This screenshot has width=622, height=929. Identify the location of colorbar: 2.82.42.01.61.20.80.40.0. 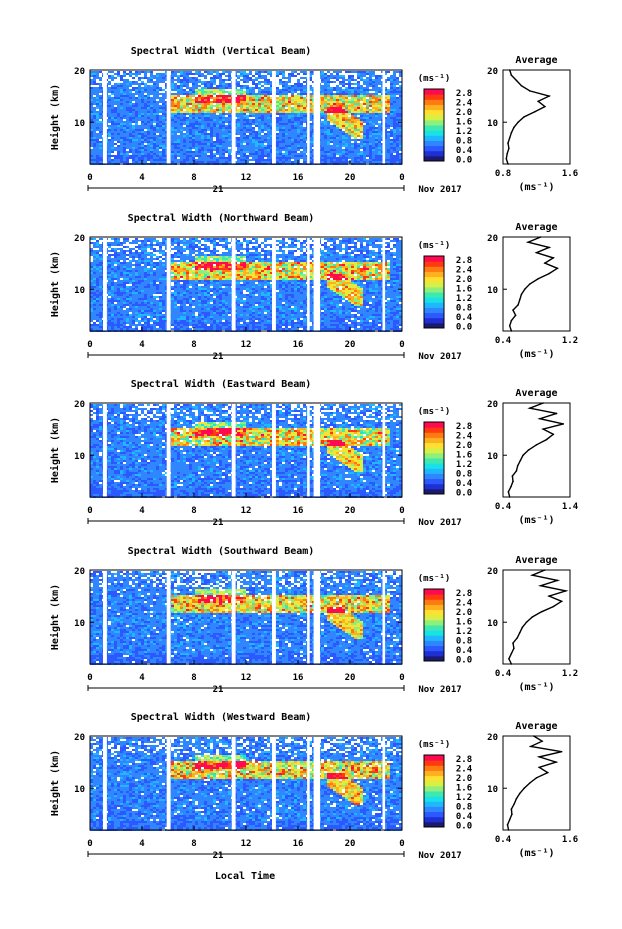
(448, 627).